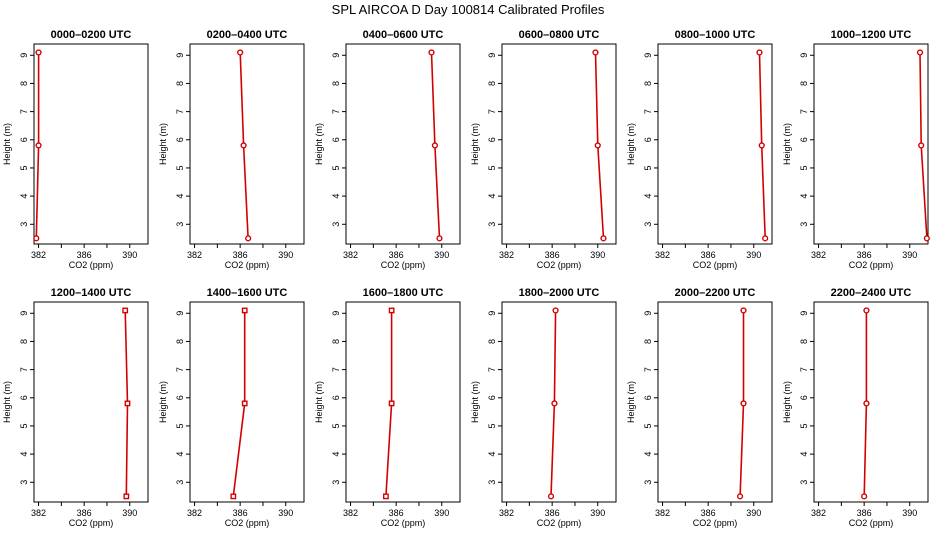 Image resolution: width=936 pixels, height=540 pixels. Describe the element at coordinates (247, 293) in the screenshot. I see `panel-title: 1400–1600 UTC` at that location.